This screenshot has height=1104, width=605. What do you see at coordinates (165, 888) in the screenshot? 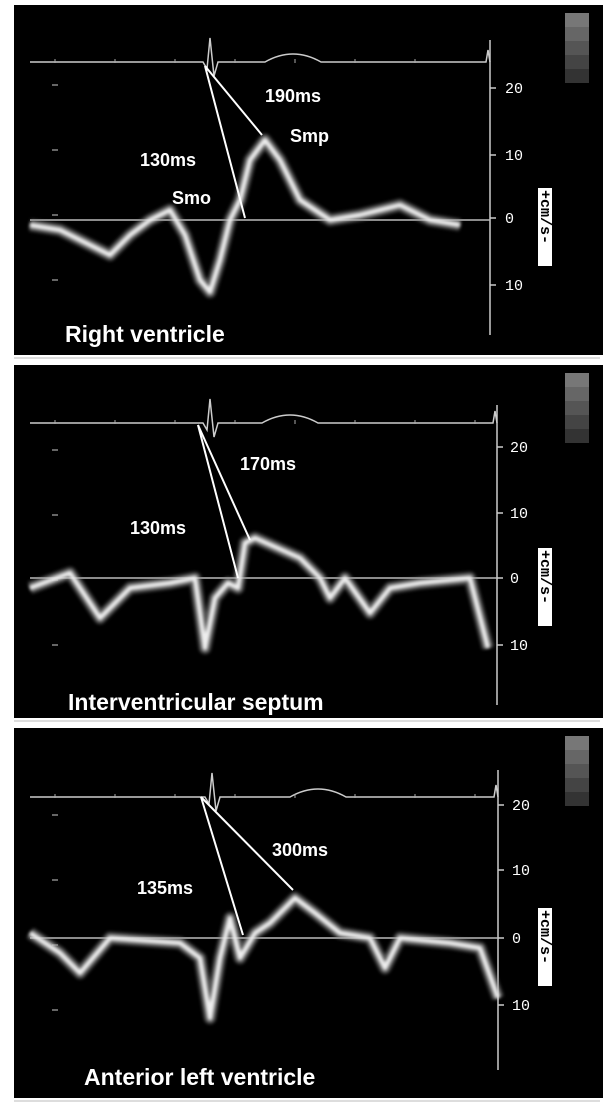
I see `annotation: 135ms` at bounding box center [165, 888].